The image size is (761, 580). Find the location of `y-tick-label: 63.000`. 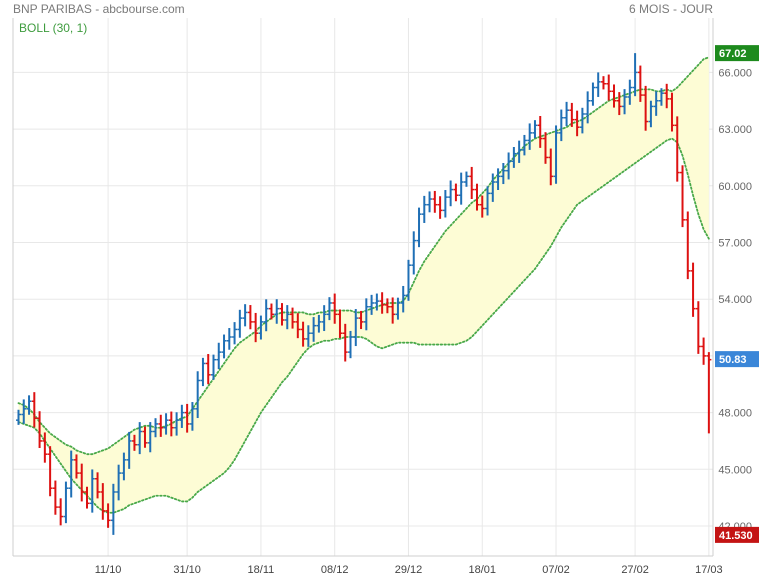

y-tick-label: 63.000 is located at coordinates (735, 130).